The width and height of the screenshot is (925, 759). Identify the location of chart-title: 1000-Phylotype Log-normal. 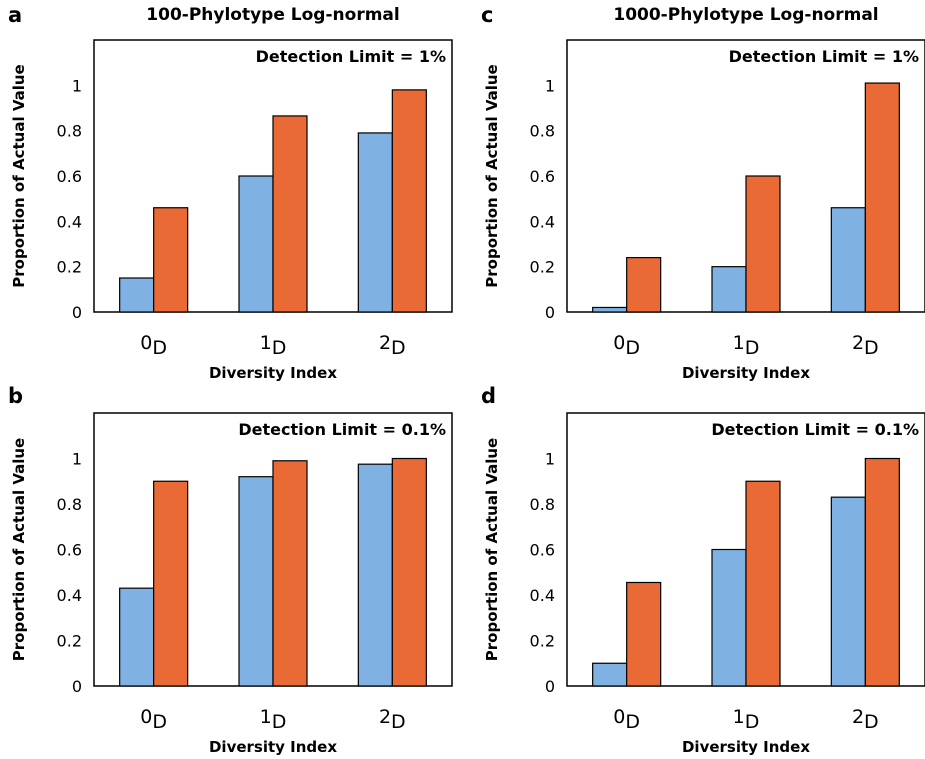
(745, 15).